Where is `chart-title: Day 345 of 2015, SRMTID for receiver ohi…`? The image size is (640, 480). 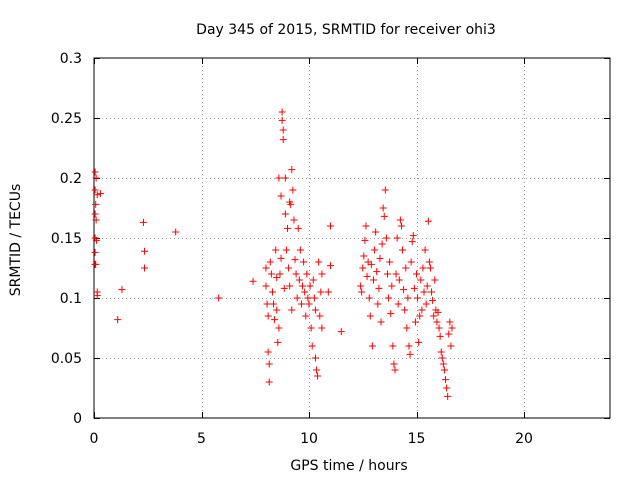
chart-title: Day 345 of 2015, SRMTID for receiver ohi… is located at coordinates (346, 30).